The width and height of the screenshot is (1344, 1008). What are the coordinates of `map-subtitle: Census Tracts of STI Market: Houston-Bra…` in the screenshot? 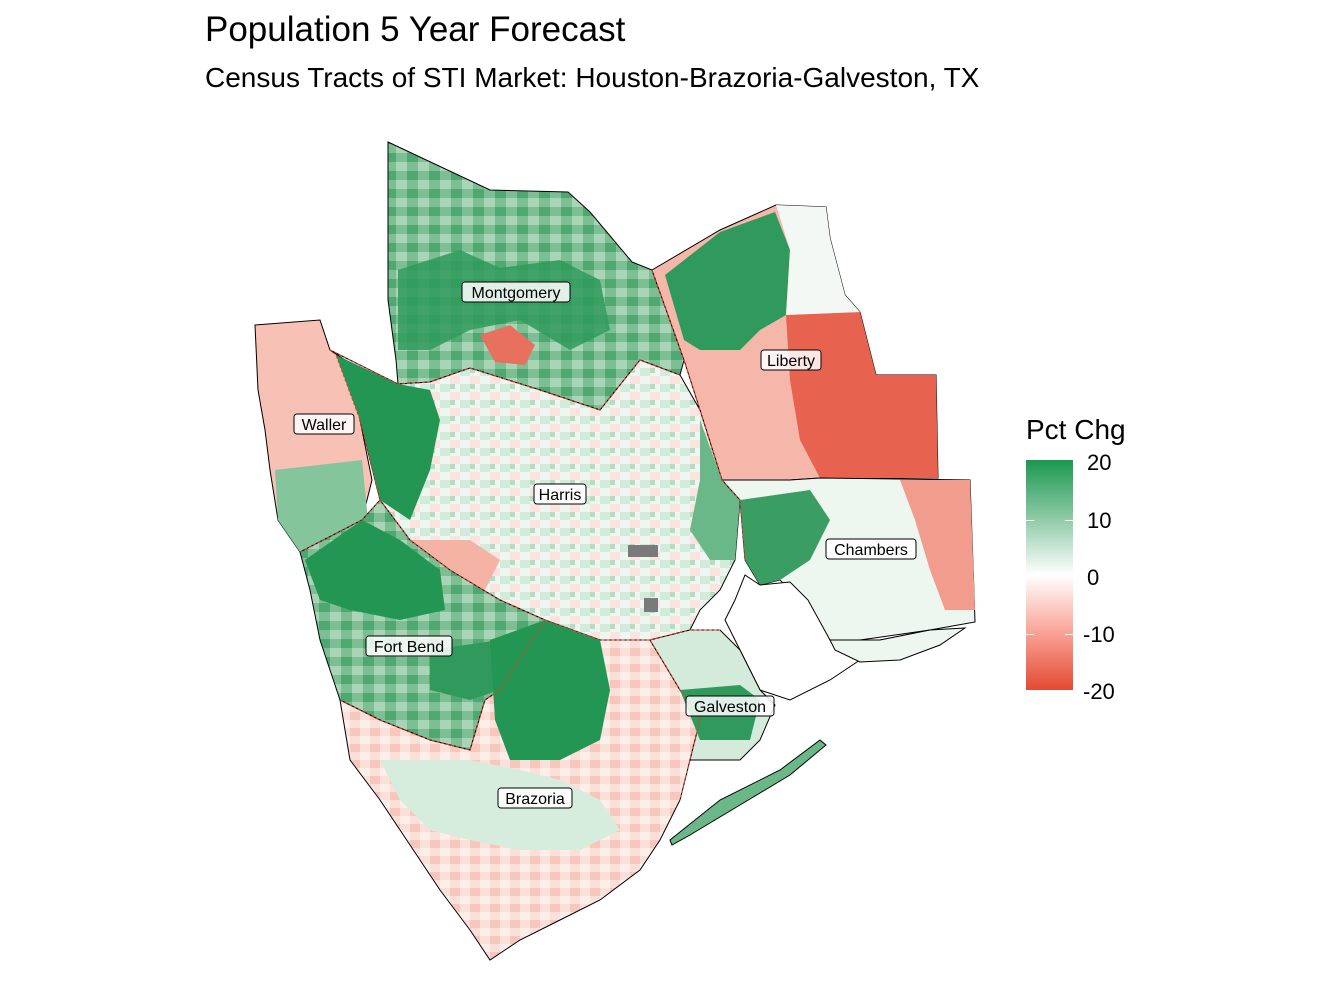 It's located at (592, 77).